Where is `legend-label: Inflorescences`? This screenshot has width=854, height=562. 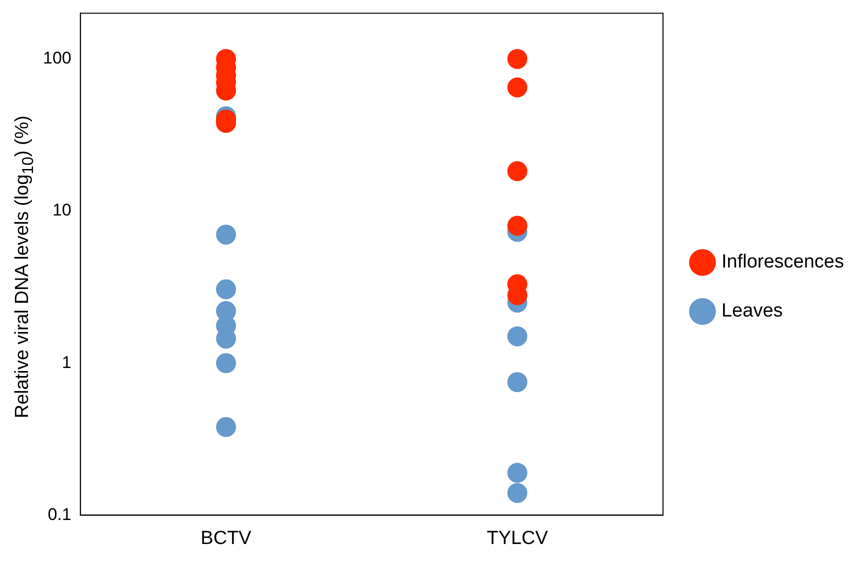 legend-label: Inflorescences is located at coordinates (782, 262).